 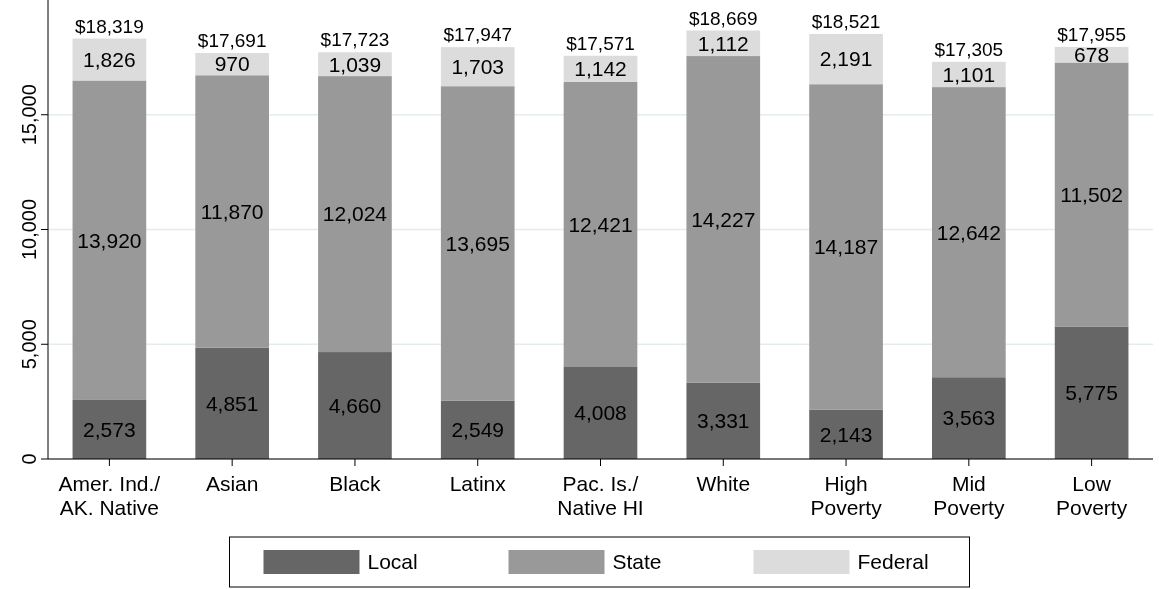 I want to click on legend-label: Local, so click(x=392, y=561).